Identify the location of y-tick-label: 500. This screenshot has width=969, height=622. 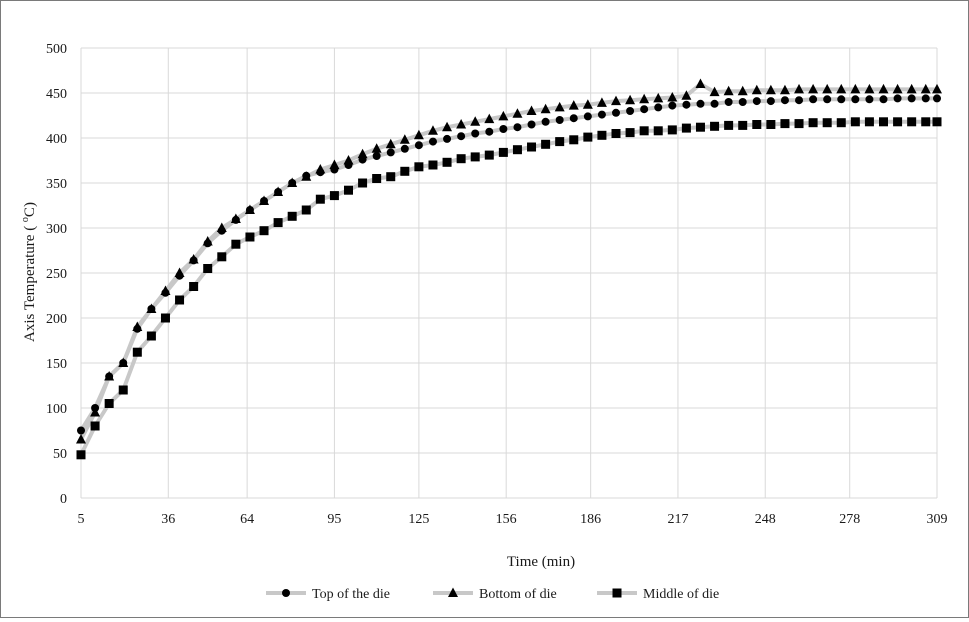
(56, 49).